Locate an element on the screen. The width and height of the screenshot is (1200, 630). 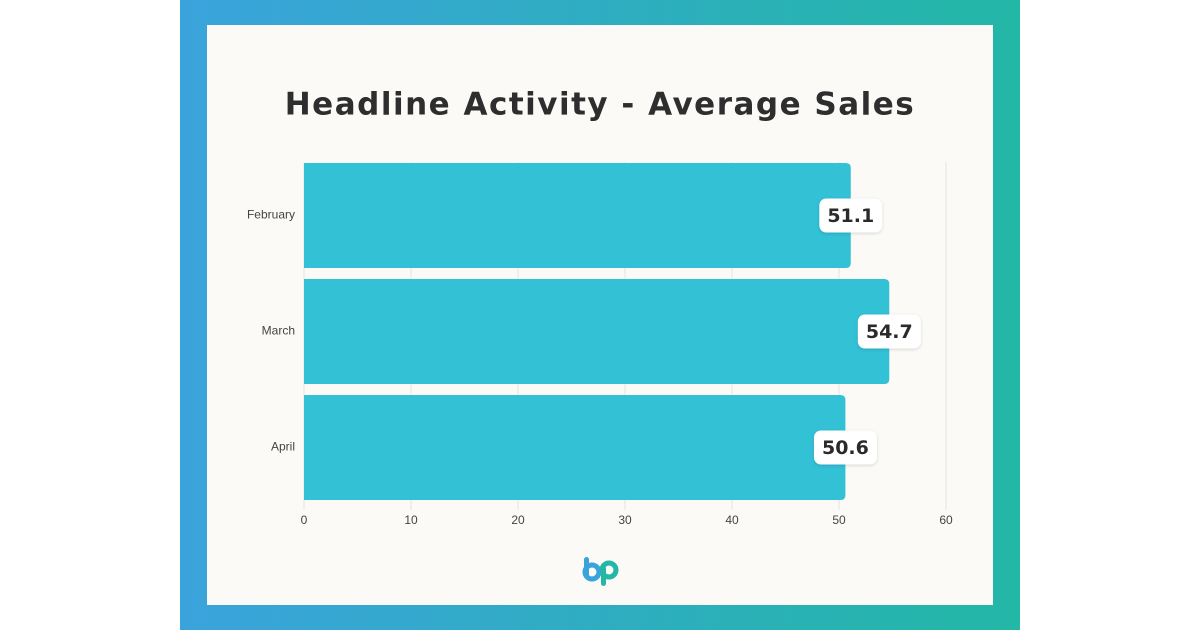
y-tick-label: March is located at coordinates (278, 331).